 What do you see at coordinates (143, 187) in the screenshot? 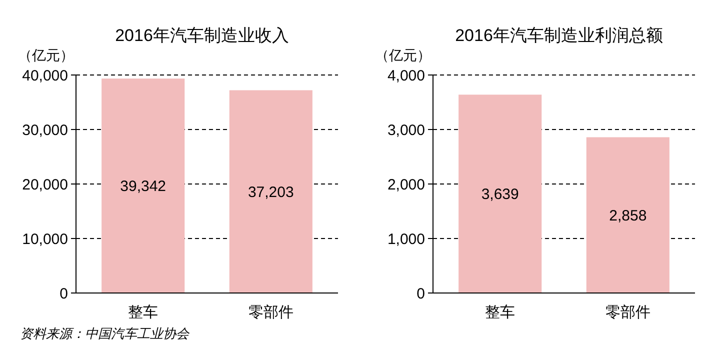
I see `data-label: 39,342` at bounding box center [143, 187].